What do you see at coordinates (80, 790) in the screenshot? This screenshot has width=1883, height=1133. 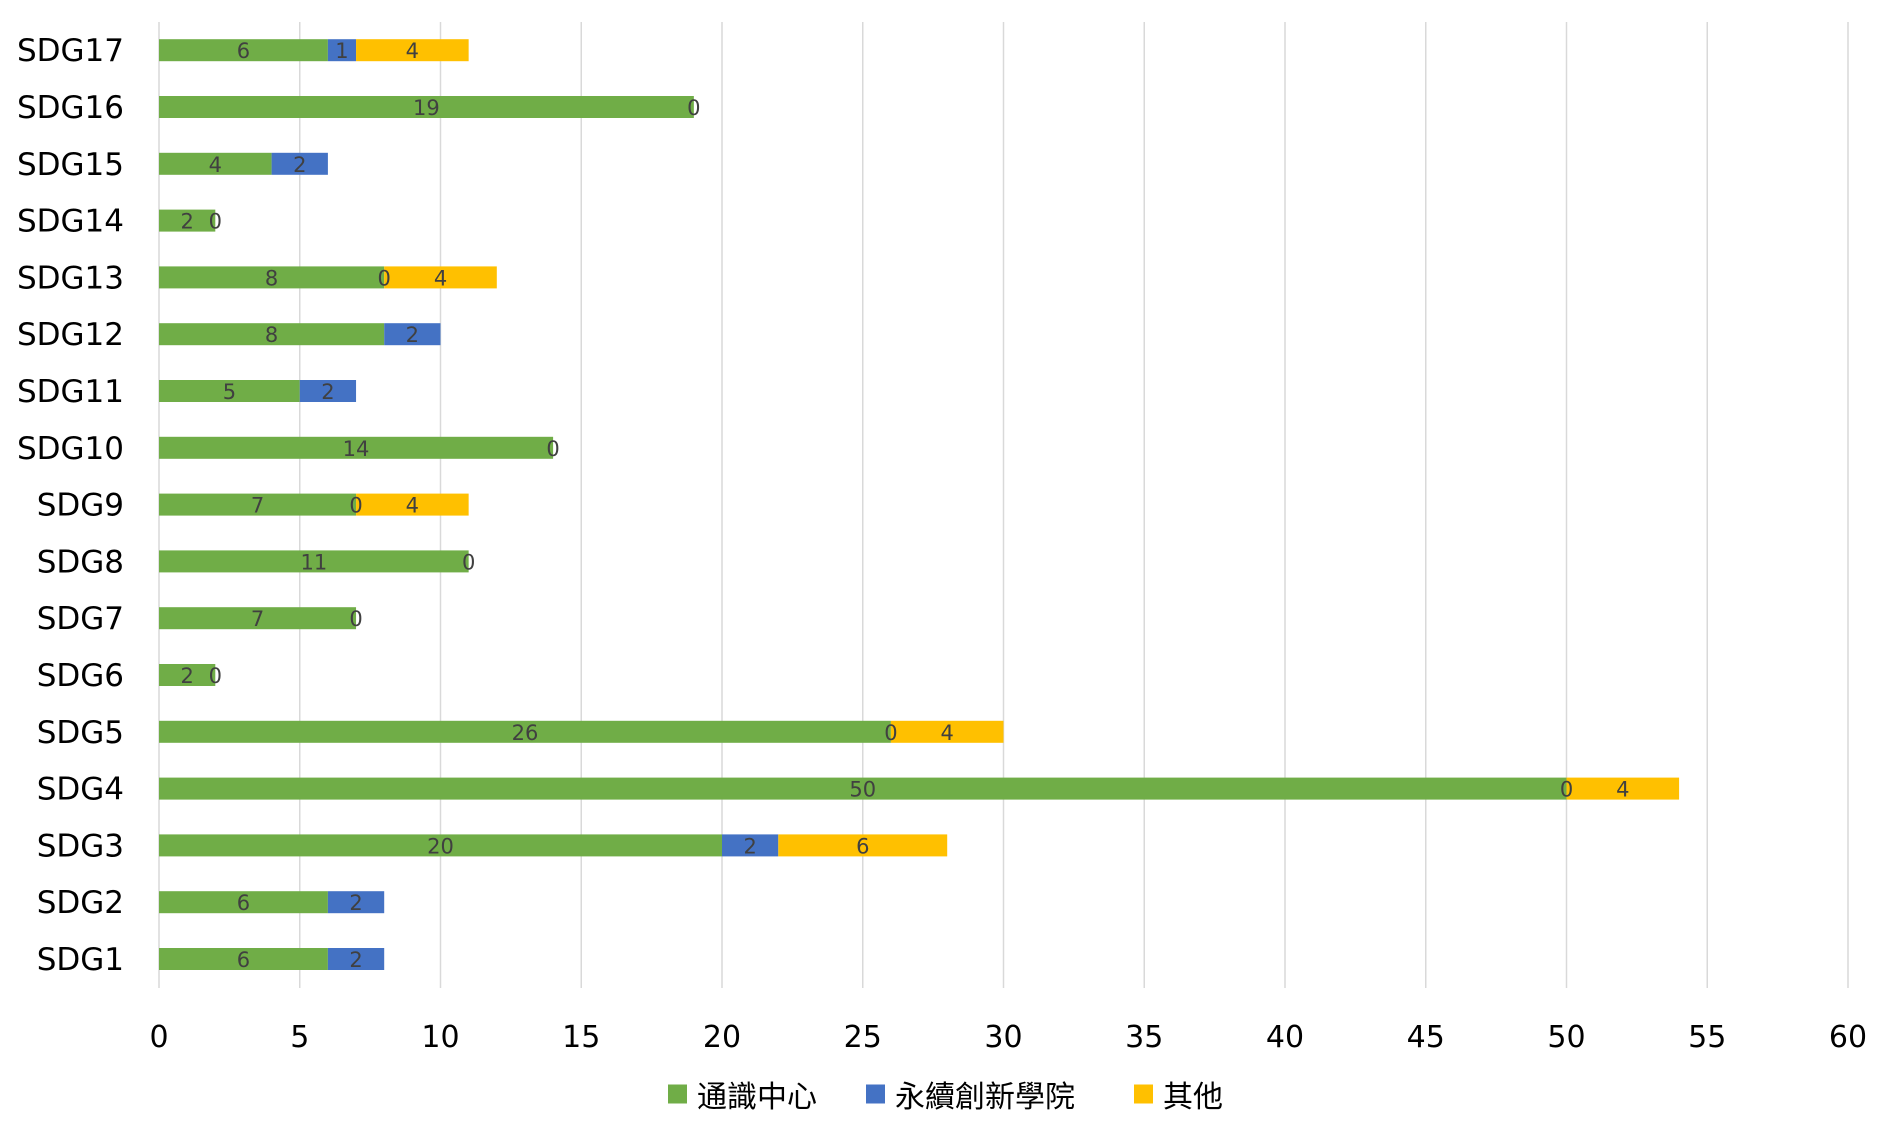 I see `category-label-sdg4: SDG4` at bounding box center [80, 790].